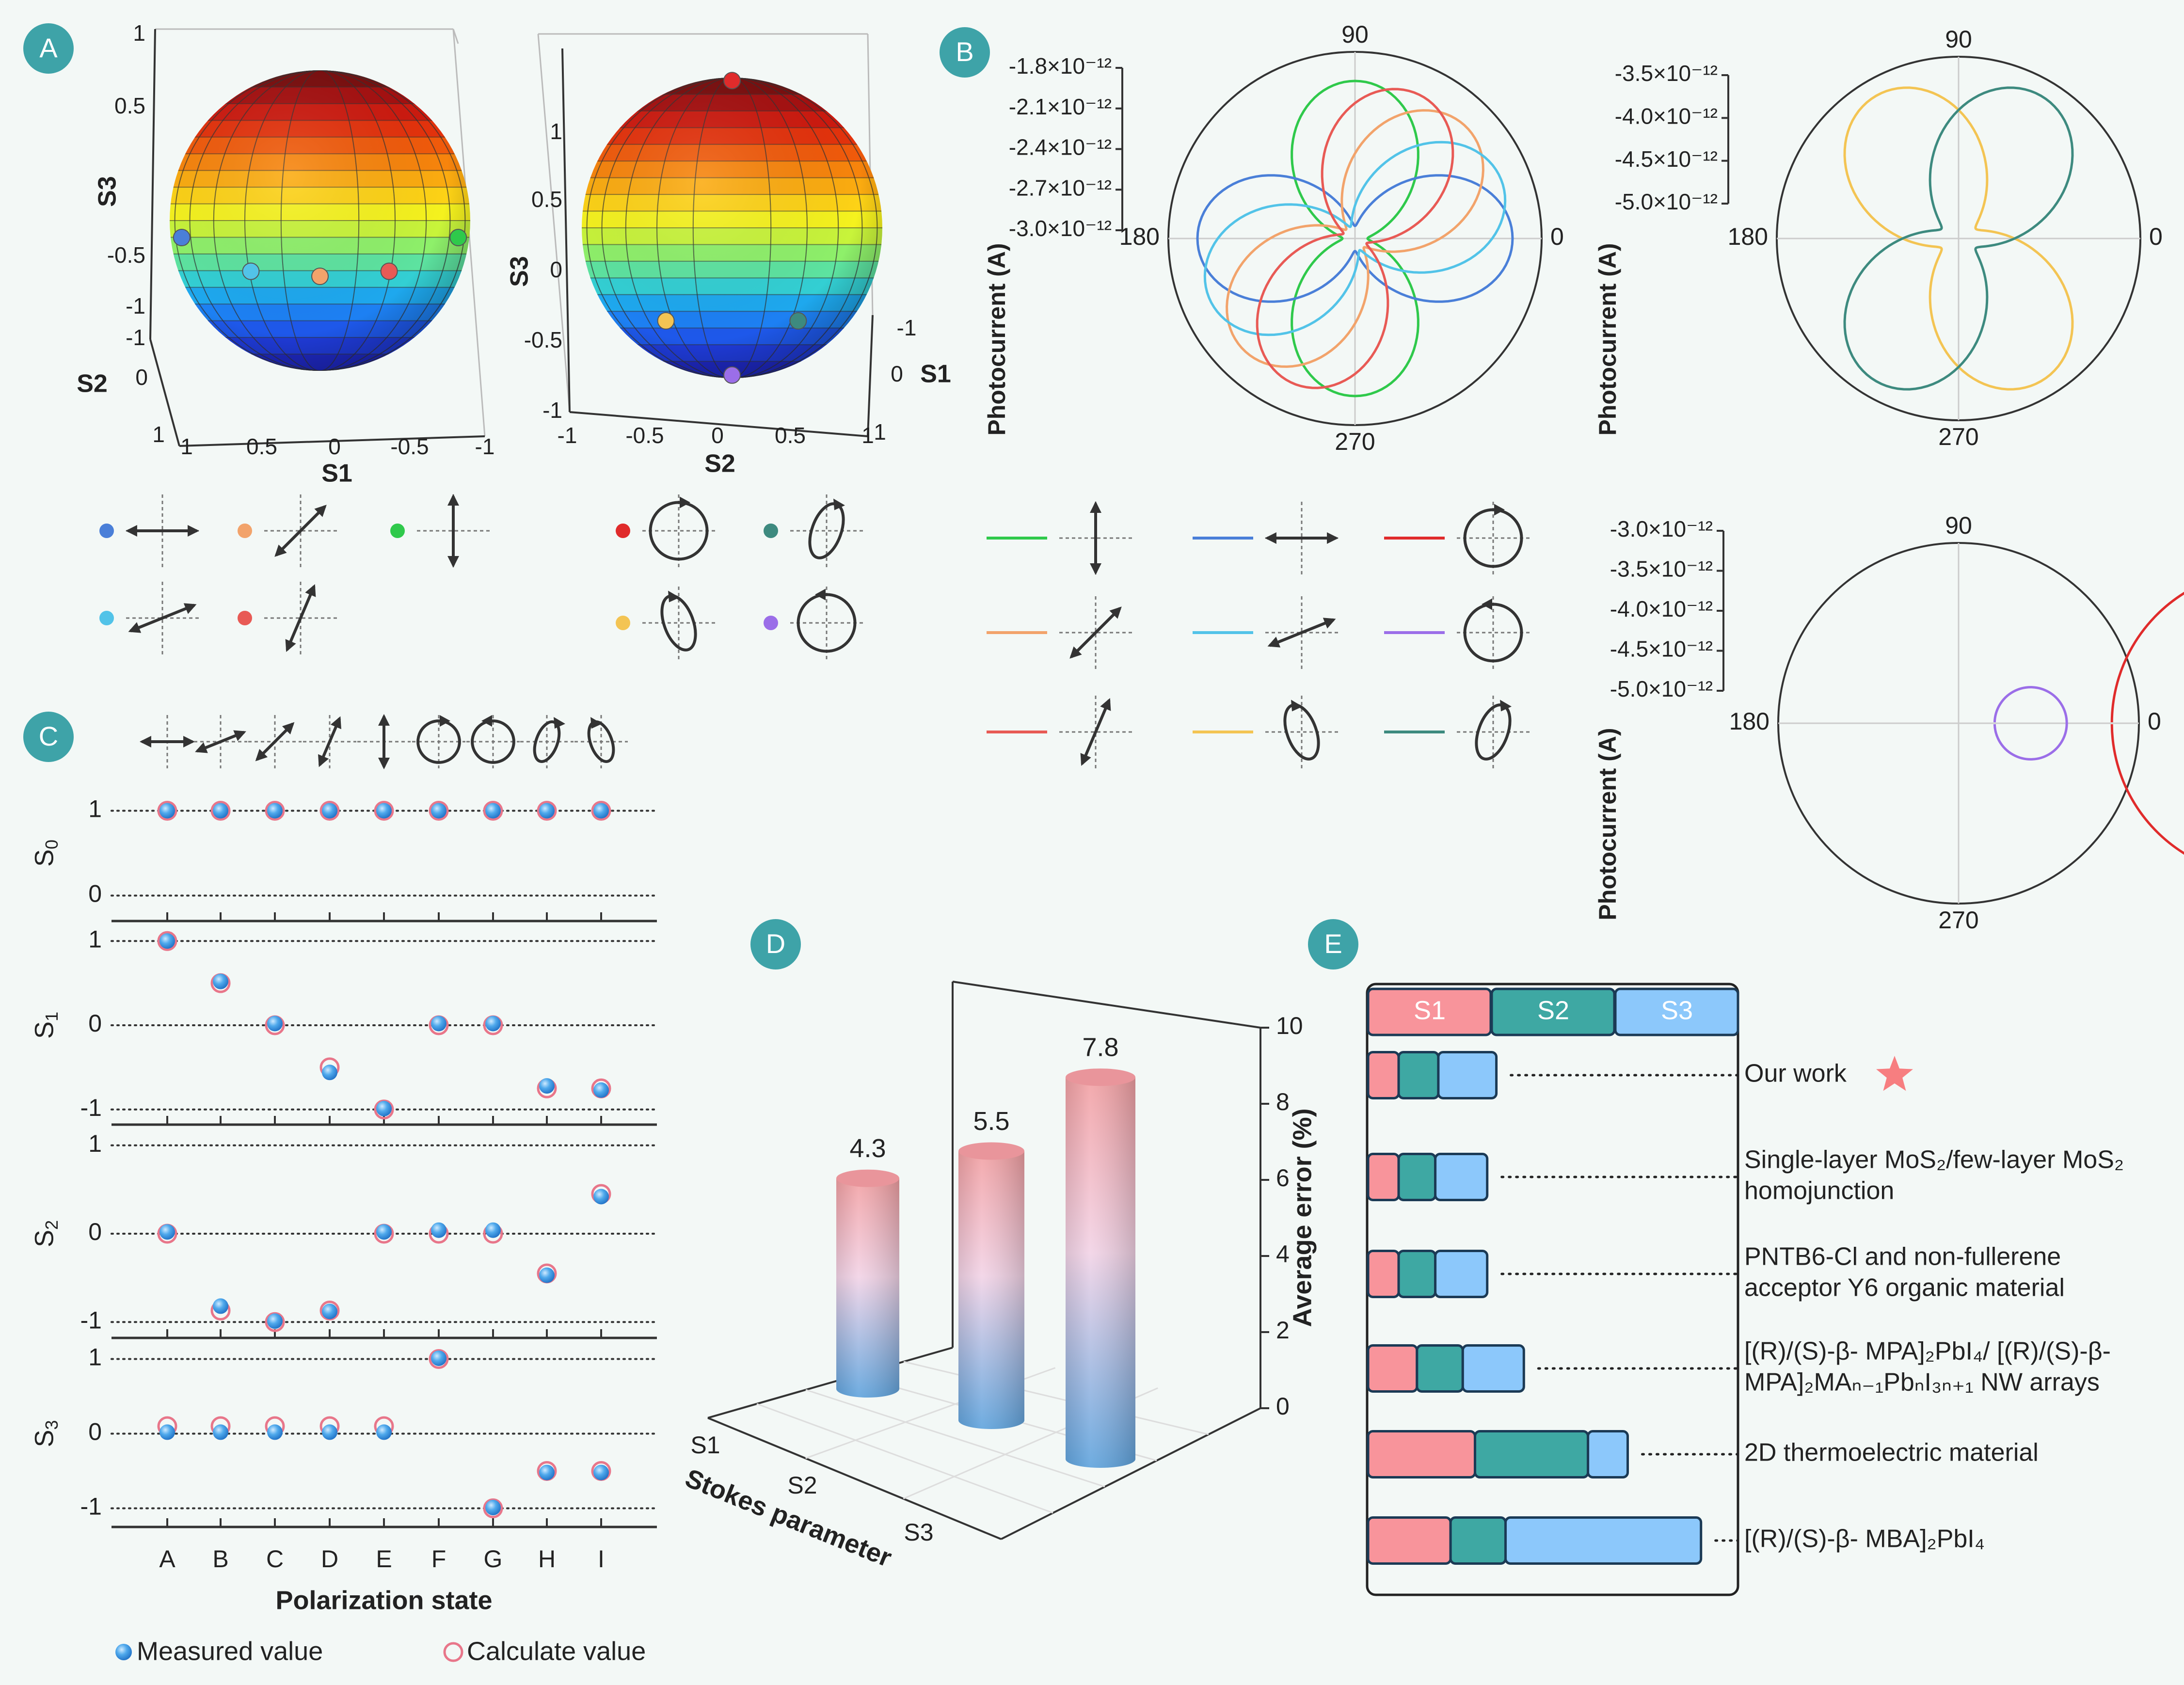 This screenshot has height=1685, width=2184. Describe the element at coordinates (2156, 237) in the screenshot. I see `polar-angle-tick: 0` at that location.